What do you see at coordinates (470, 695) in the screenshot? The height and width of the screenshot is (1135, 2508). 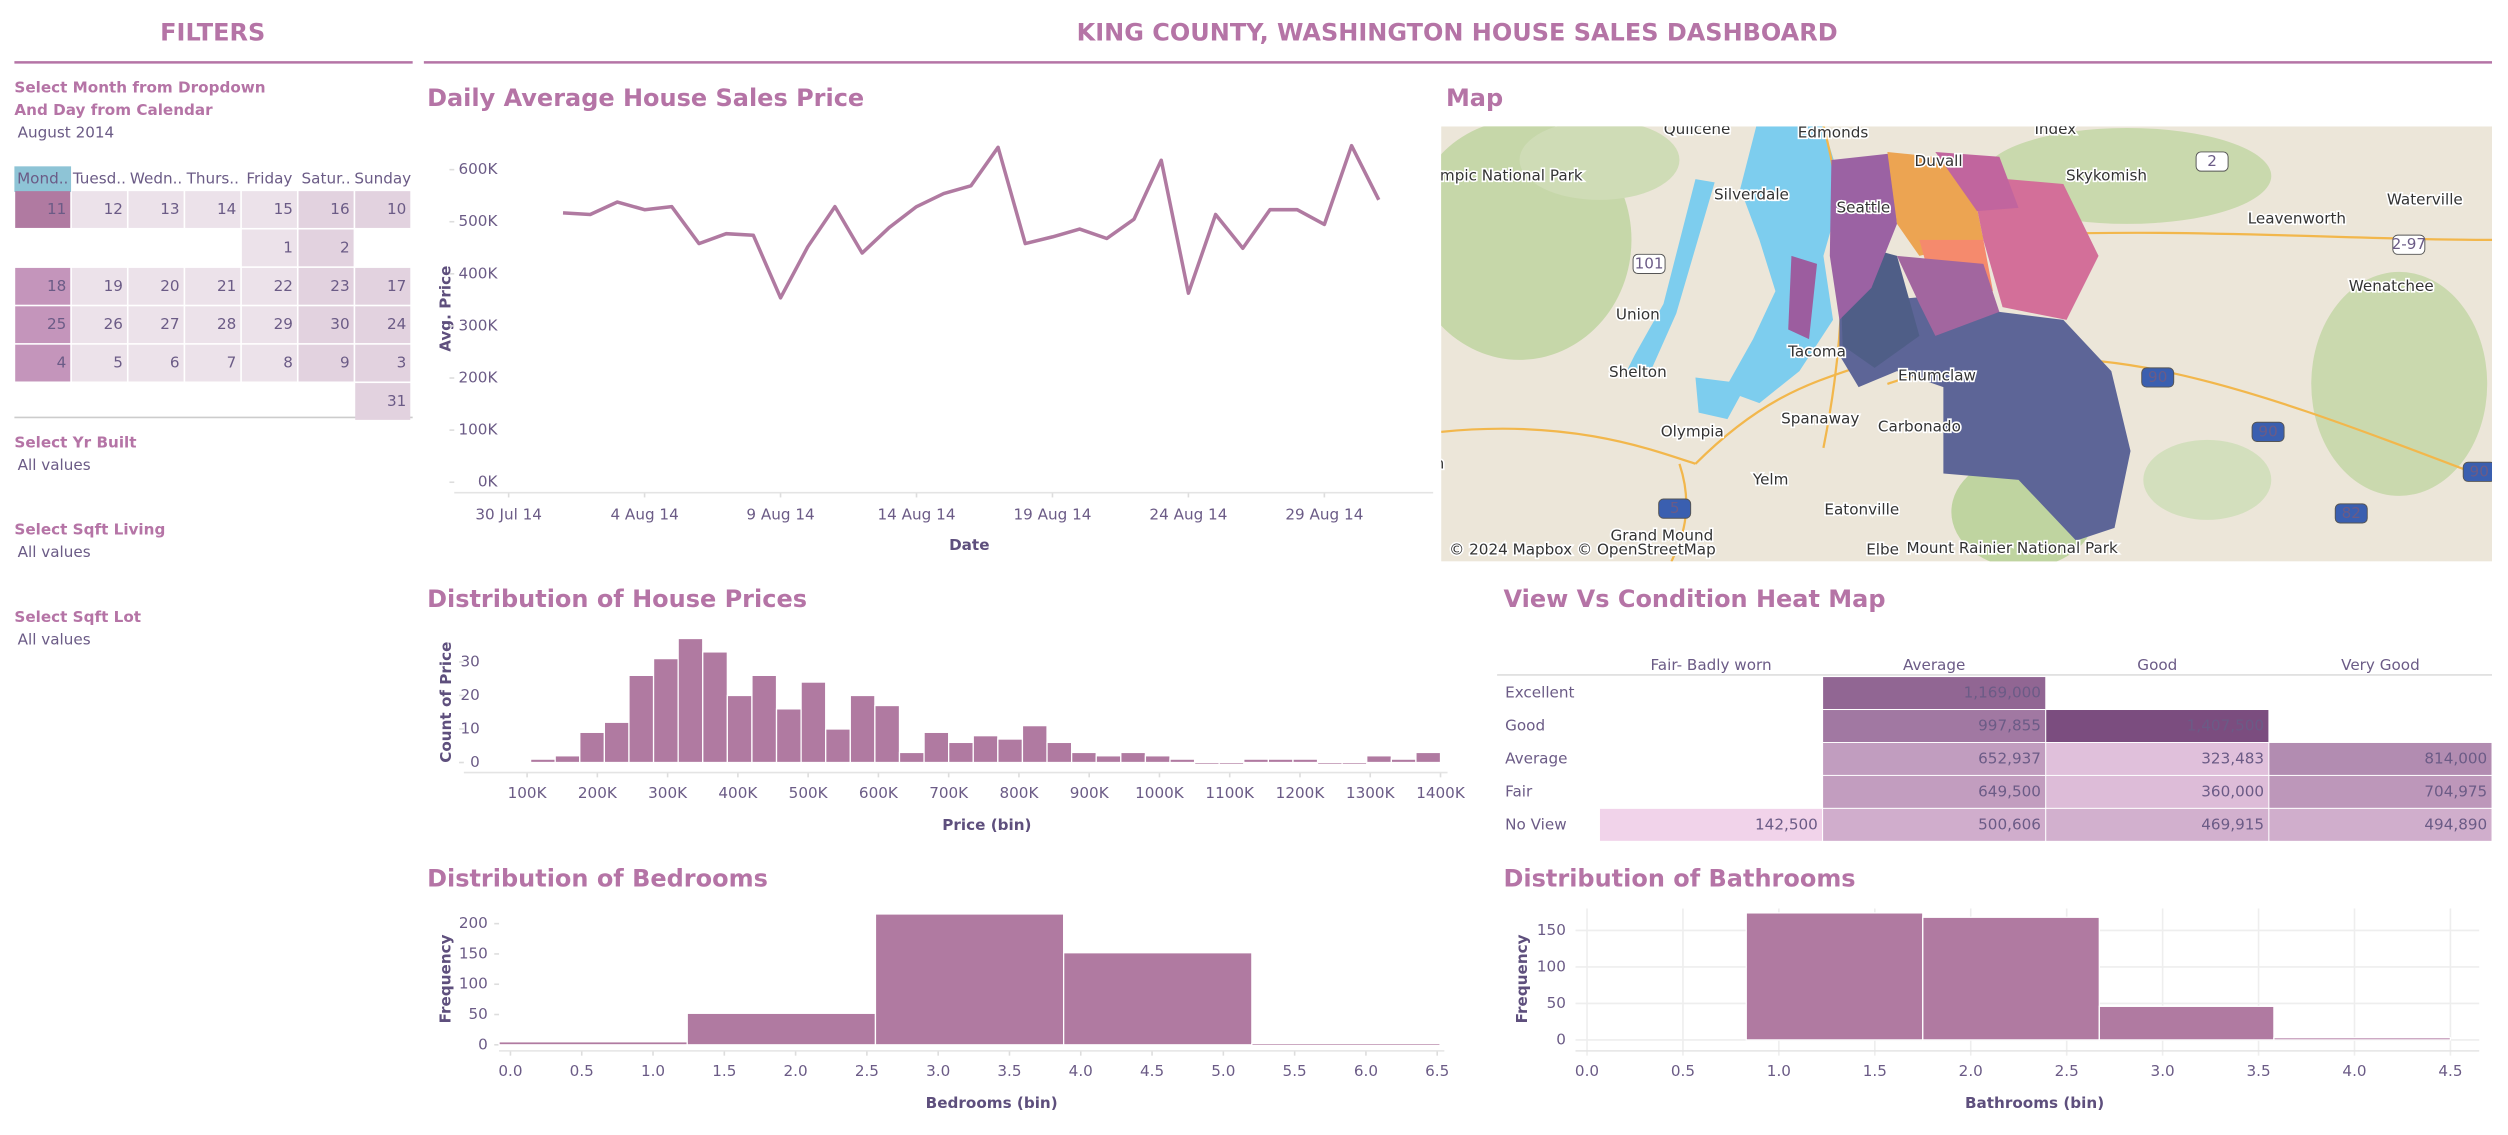 I see `y-tick-label: 20` at bounding box center [470, 695].